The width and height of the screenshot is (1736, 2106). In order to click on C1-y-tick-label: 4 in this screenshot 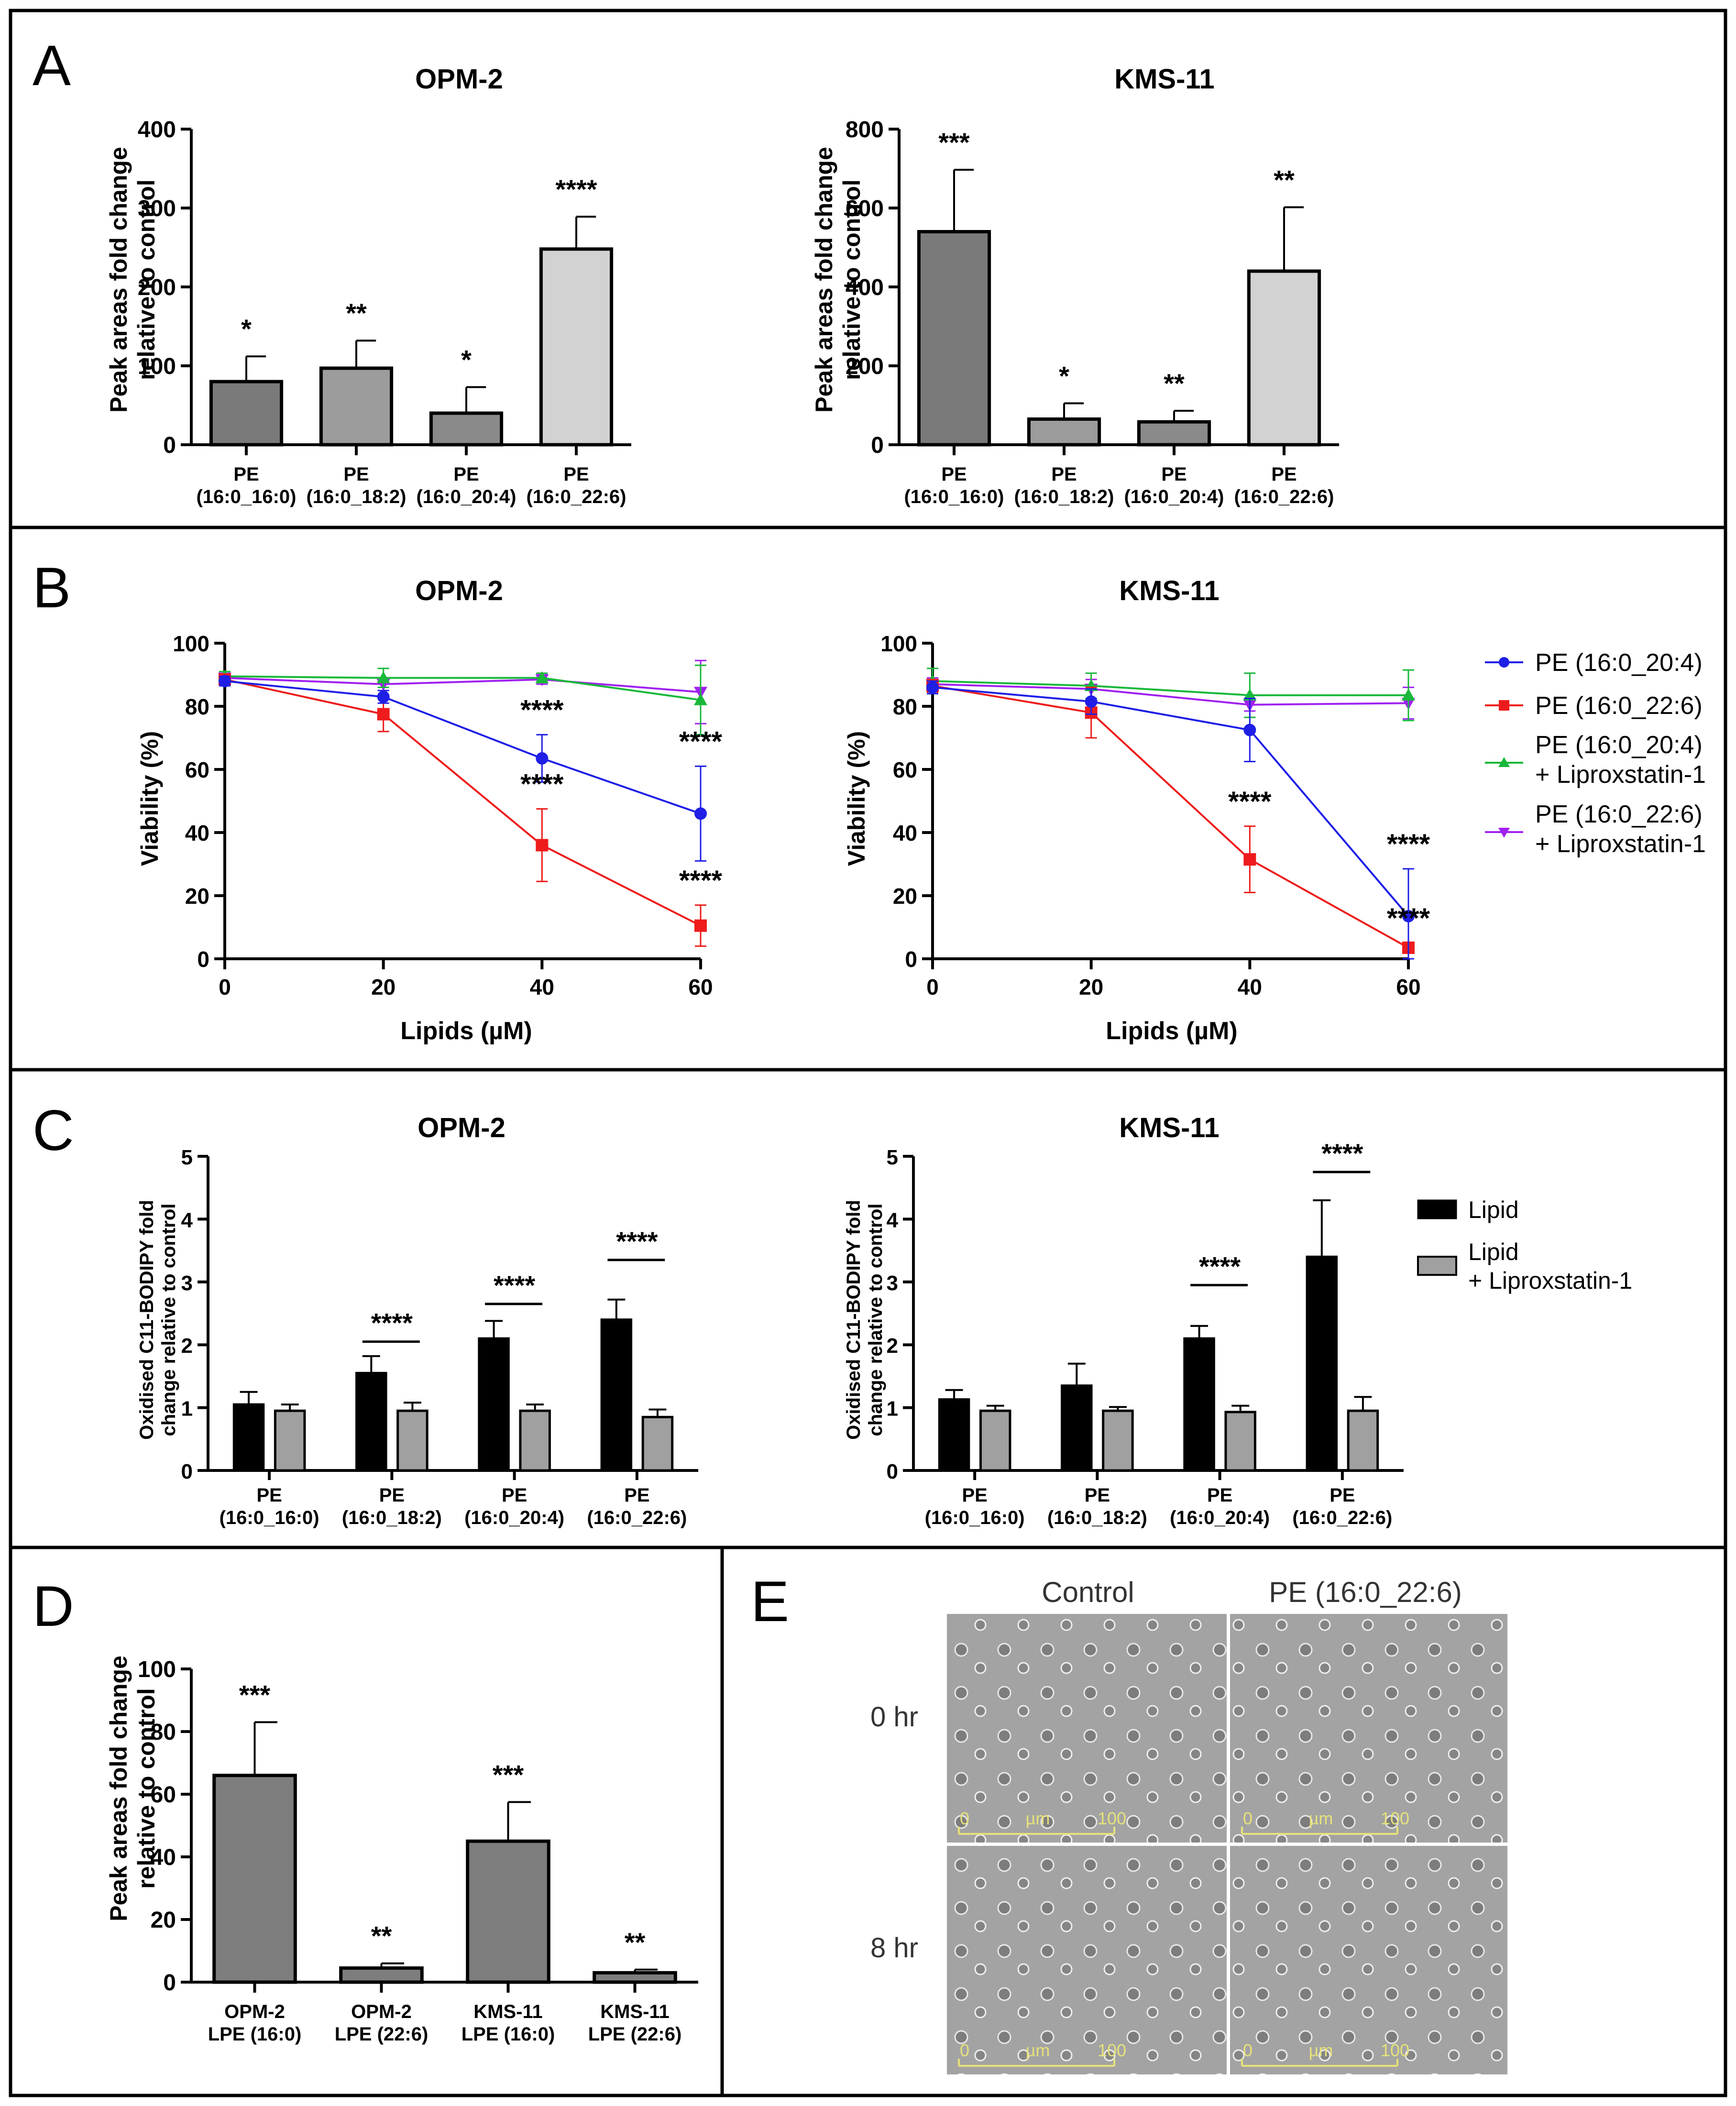, I will do `click(187, 1220)`.